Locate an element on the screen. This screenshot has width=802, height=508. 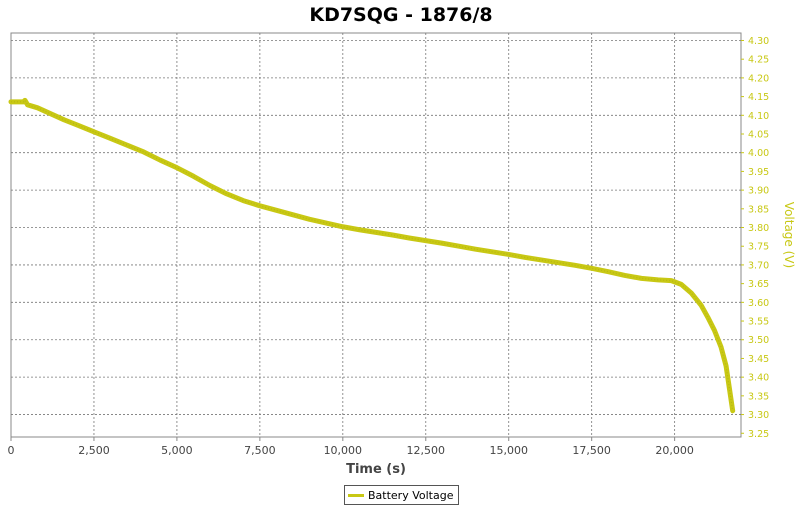
y-tick-label-7: 3.60 is located at coordinates (758, 303).